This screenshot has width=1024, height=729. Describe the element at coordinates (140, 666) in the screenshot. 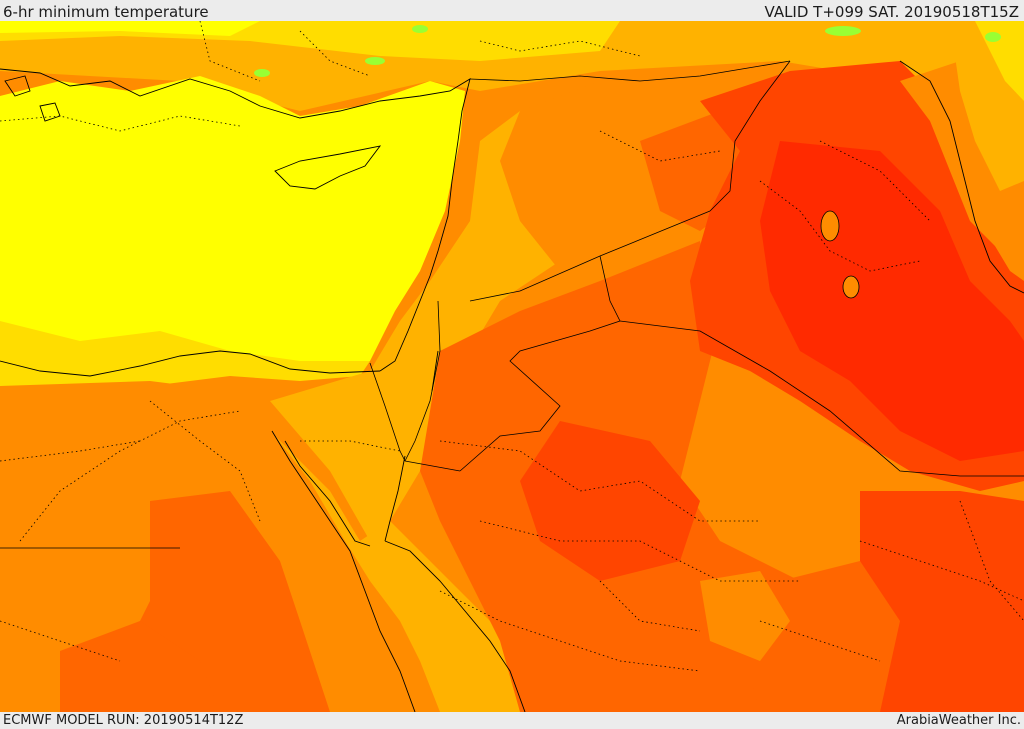

I see `temperature-zone-sudan` at that location.